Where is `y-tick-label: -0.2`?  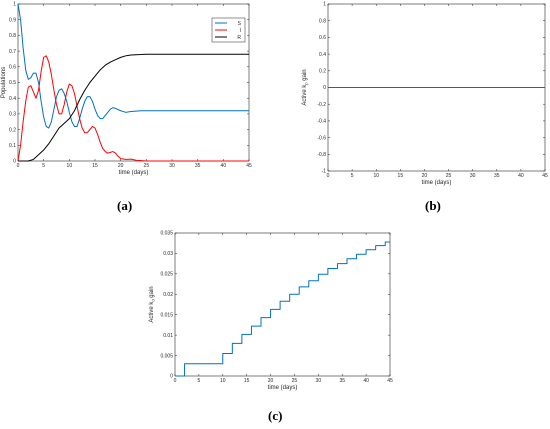 y-tick-label: -0.2 is located at coordinates (321, 105).